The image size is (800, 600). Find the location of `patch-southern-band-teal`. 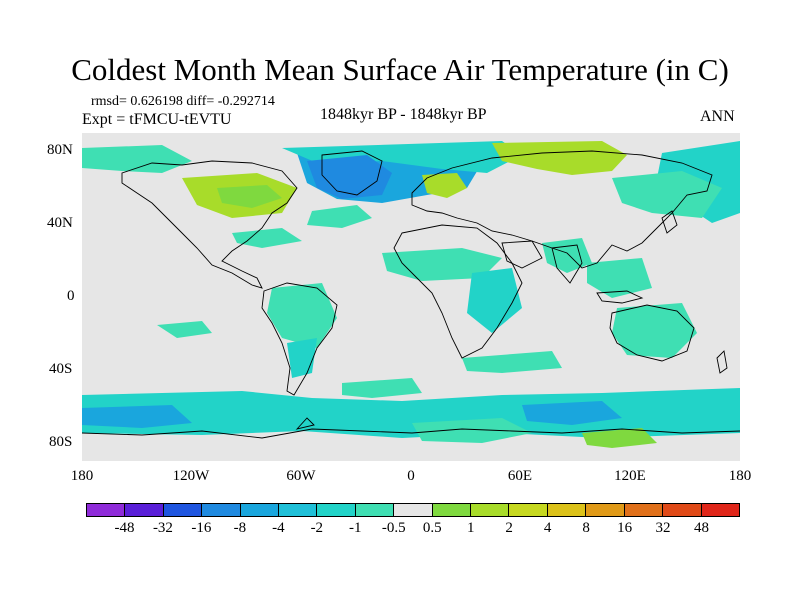

patch-southern-band-teal is located at coordinates (411, 413).